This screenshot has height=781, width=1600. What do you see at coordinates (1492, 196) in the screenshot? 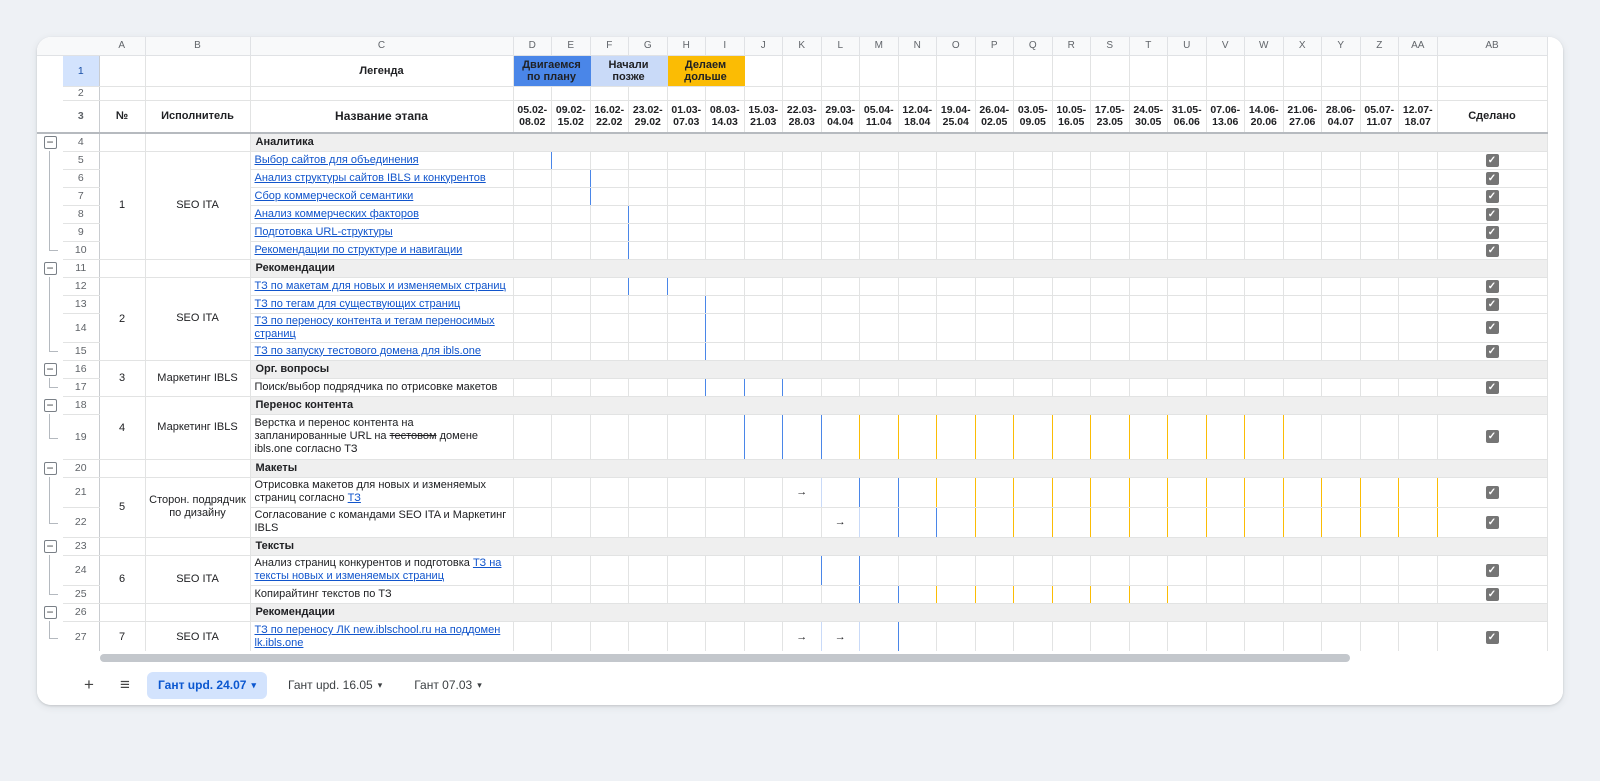
I see `done-checkbox: ✓` at bounding box center [1492, 196].